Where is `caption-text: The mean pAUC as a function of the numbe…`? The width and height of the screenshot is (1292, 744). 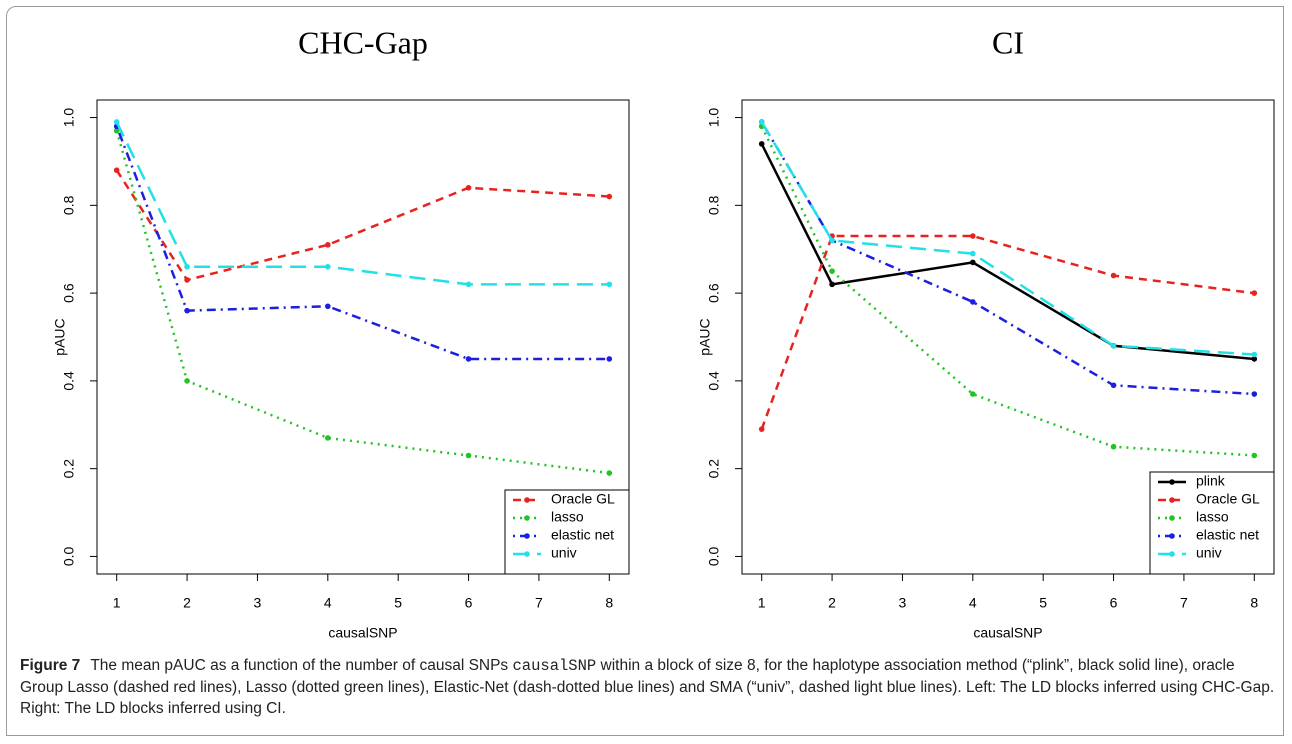
caption-text: The mean pAUC as a function of the numbe… is located at coordinates (299, 665).